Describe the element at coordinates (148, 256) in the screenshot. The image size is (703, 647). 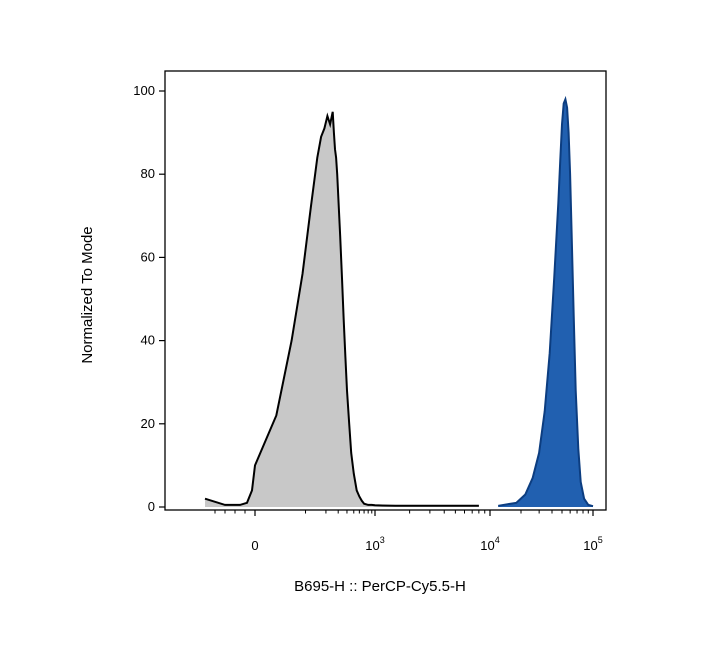
I see `y-tick-label-60: 60` at that location.